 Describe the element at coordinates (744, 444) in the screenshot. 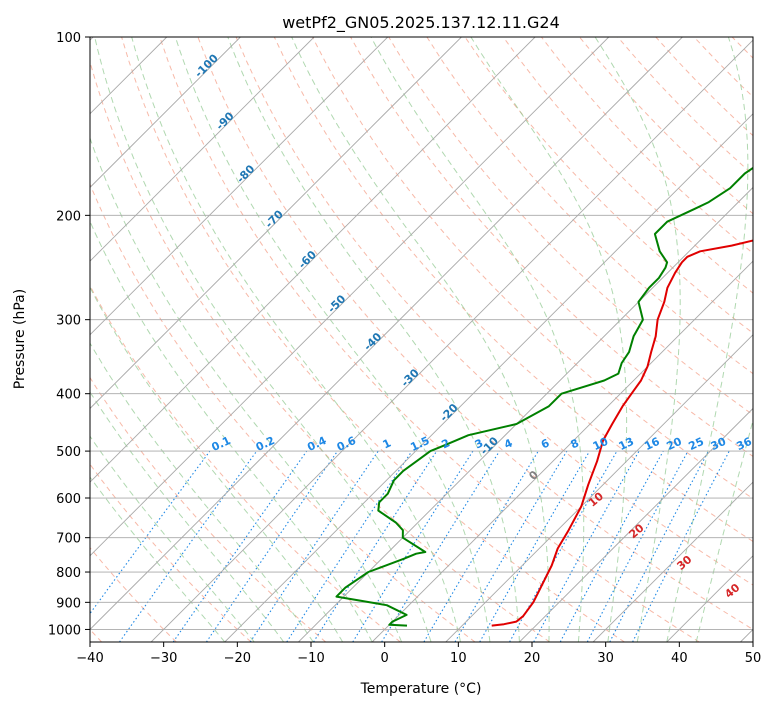

I see `mixing-ratio-label: 36` at that location.